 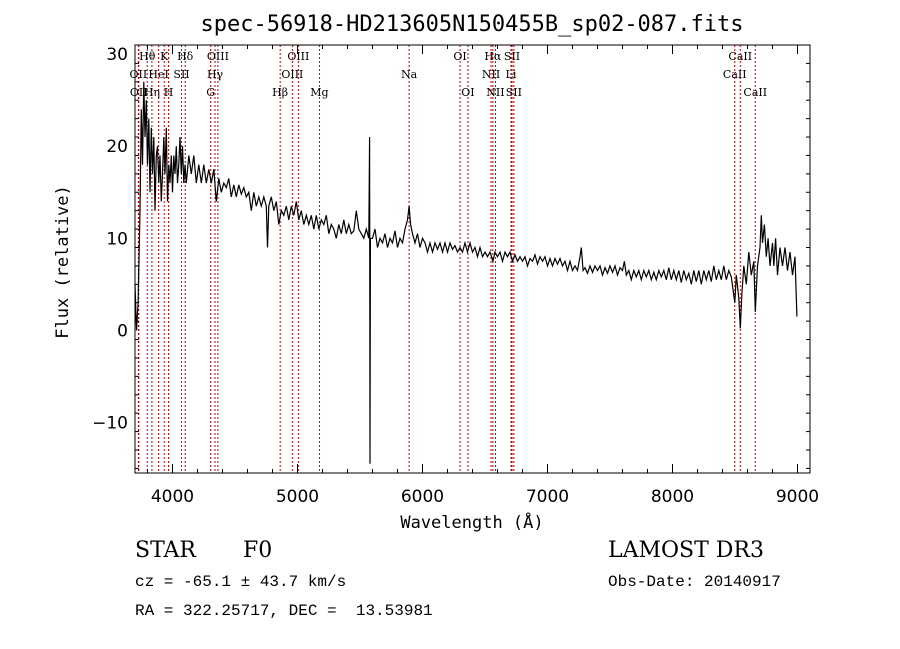 I want to click on object-subclass: F0, so click(x=258, y=550).